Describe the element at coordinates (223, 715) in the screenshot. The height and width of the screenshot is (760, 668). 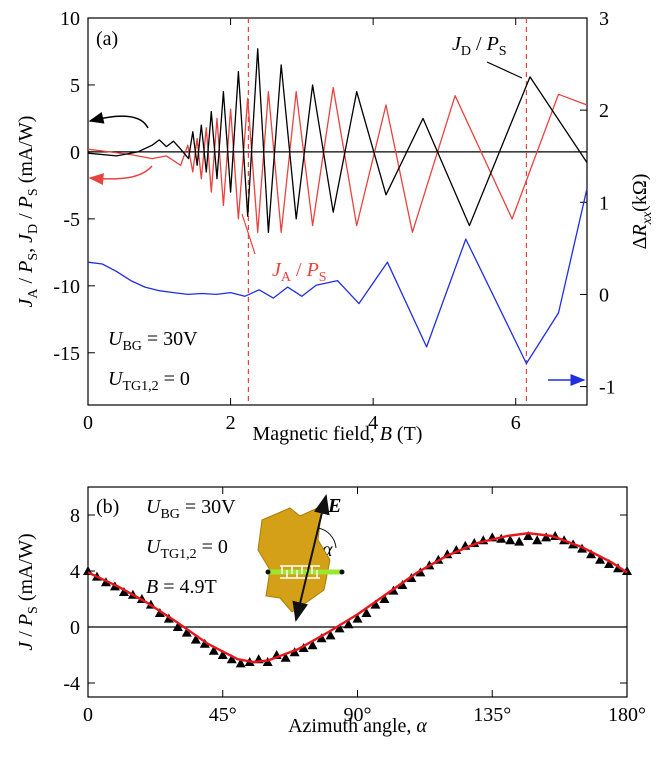
I see `x-tick-label: 45°` at that location.